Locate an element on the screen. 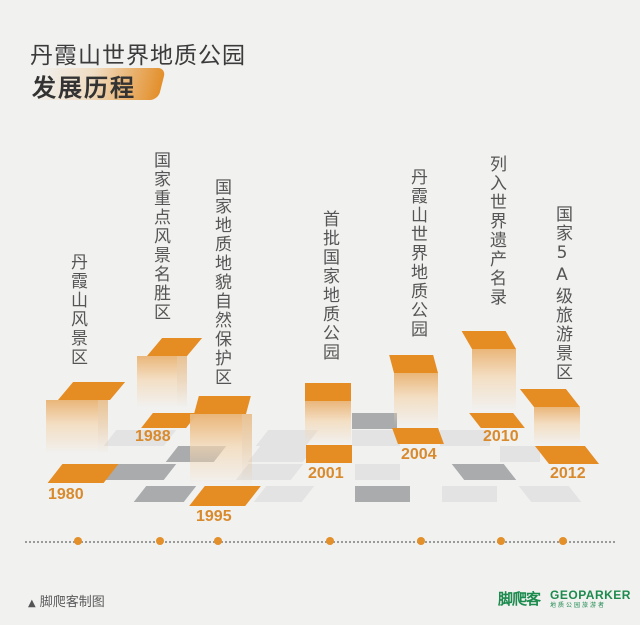 This screenshot has height=625, width=640. block-1980 is located at coordinates (86, 418).